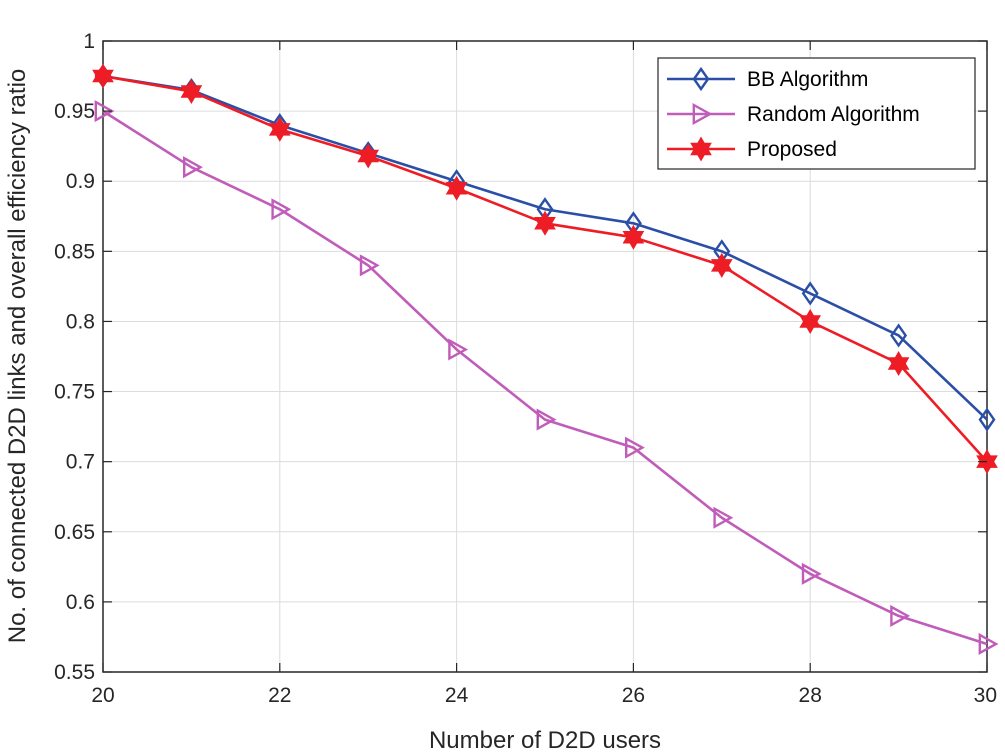 This screenshot has width=1005, height=755. What do you see at coordinates (457, 695) in the screenshot?
I see `x-tick-label: 24` at bounding box center [457, 695].